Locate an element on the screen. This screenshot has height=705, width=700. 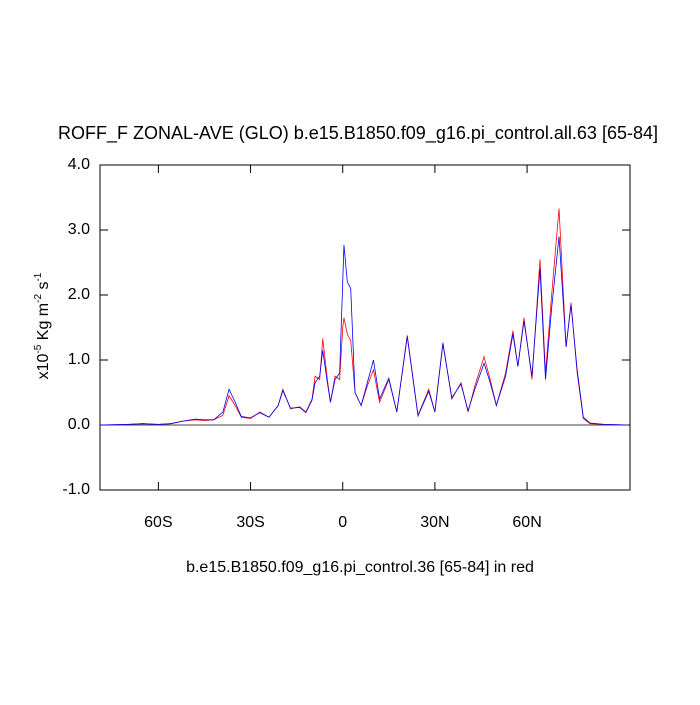
y-axis-label: x10-5 Kg m-2 s-1 is located at coordinates (42, 325).